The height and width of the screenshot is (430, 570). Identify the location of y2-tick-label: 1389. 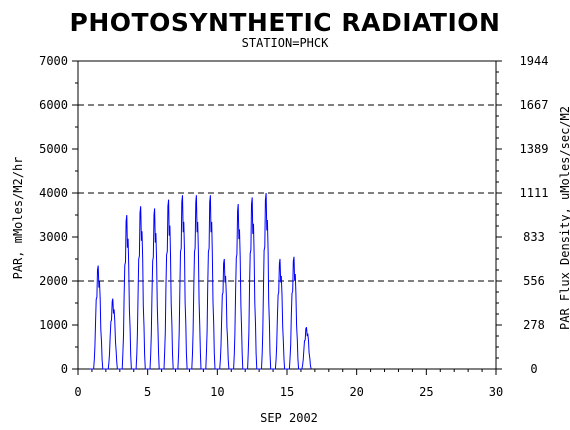
(534, 149).